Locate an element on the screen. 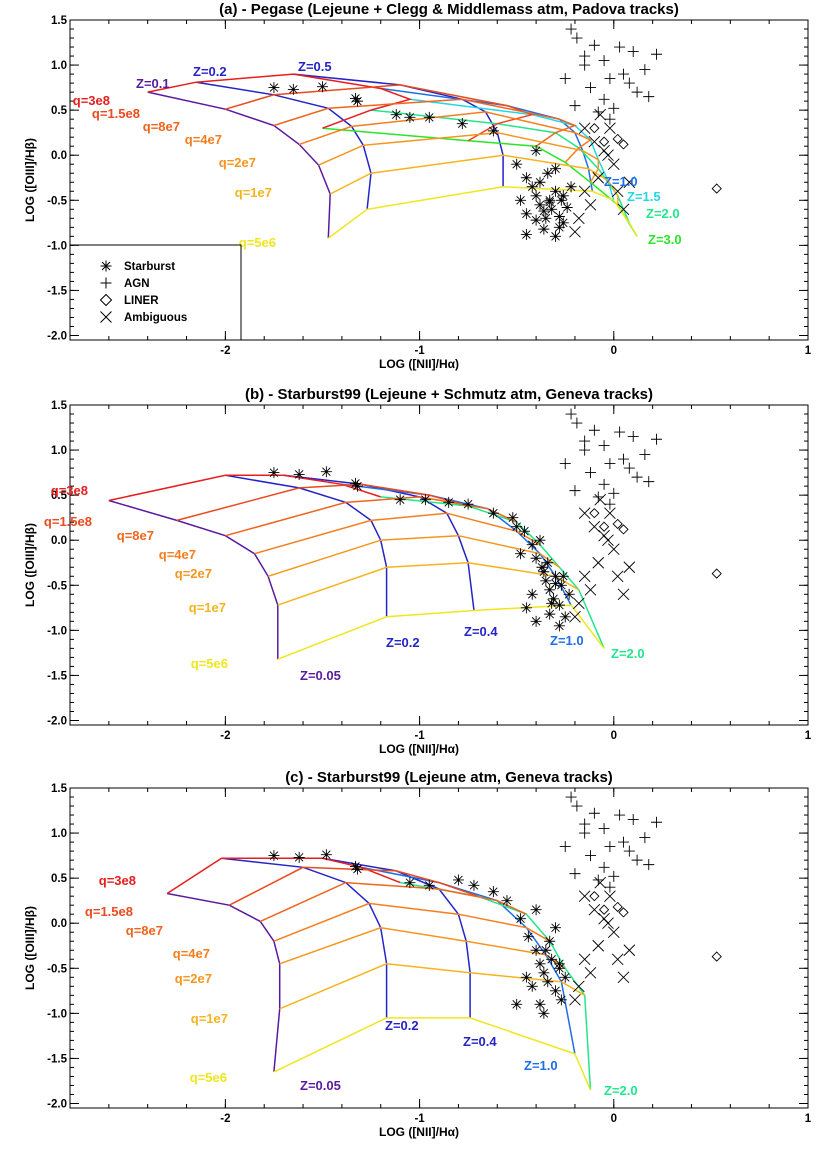 The width and height of the screenshot is (830, 1153). z-label: Z=1.0 is located at coordinates (541, 1065).